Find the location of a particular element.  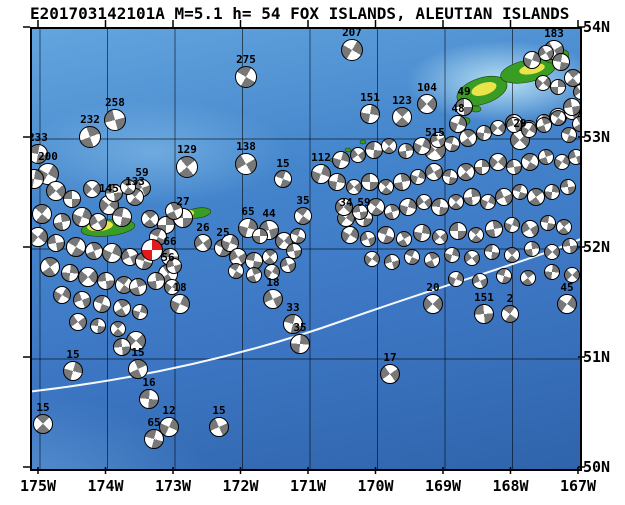

lon-label: 172W is located at coordinates (240, 486).